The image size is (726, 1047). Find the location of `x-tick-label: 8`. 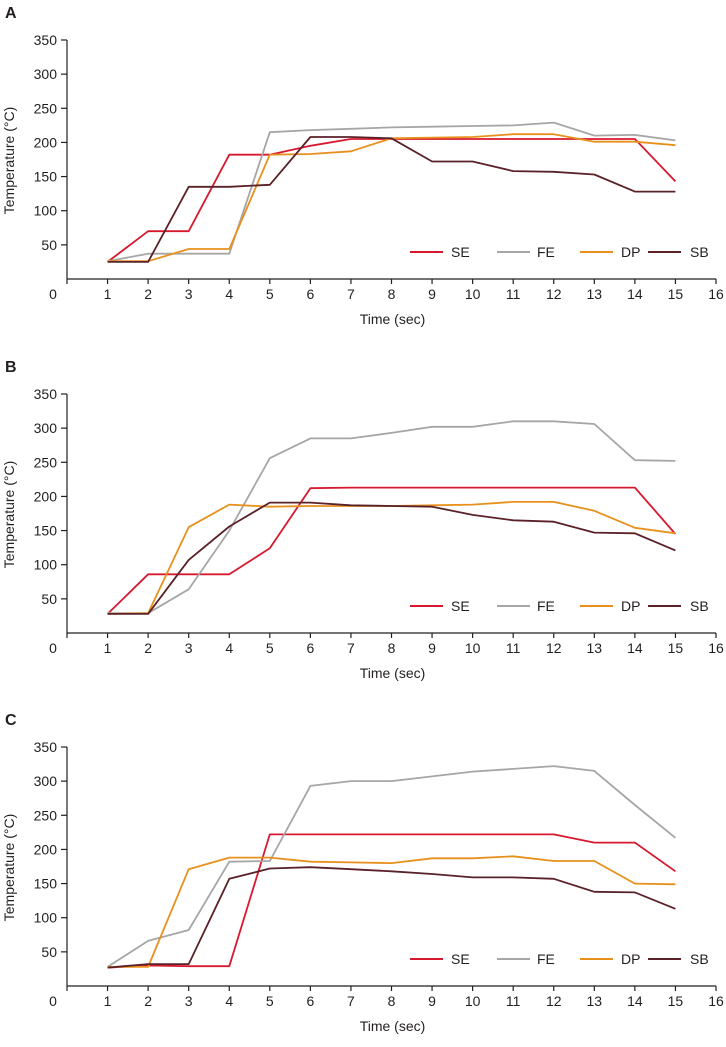

x-tick-label: 8 is located at coordinates (392, 294).